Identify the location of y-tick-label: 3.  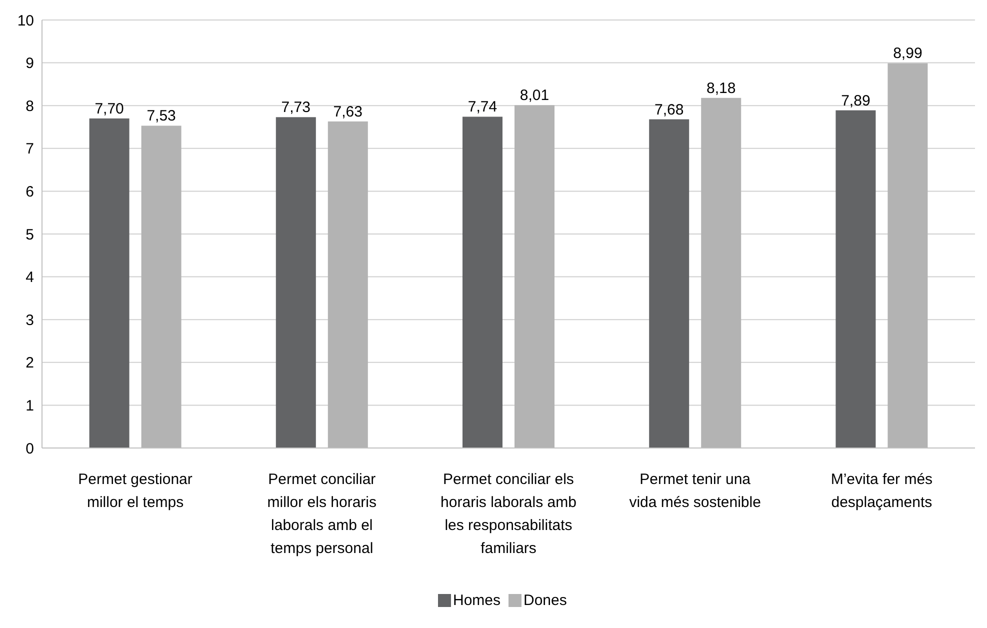
(30, 320).